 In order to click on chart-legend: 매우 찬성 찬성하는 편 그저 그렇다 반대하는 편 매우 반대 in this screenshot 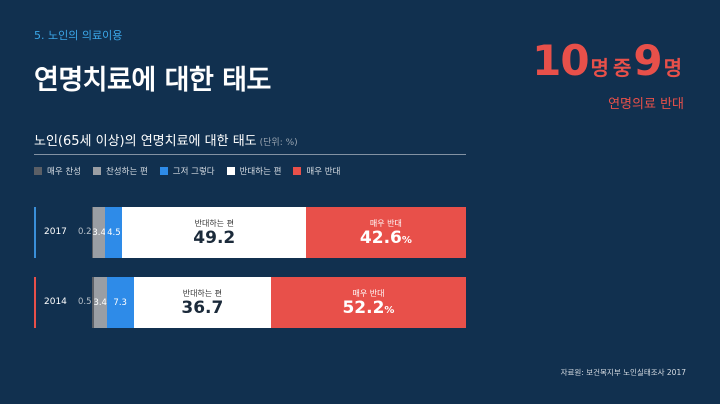, I will do `click(193, 171)`.